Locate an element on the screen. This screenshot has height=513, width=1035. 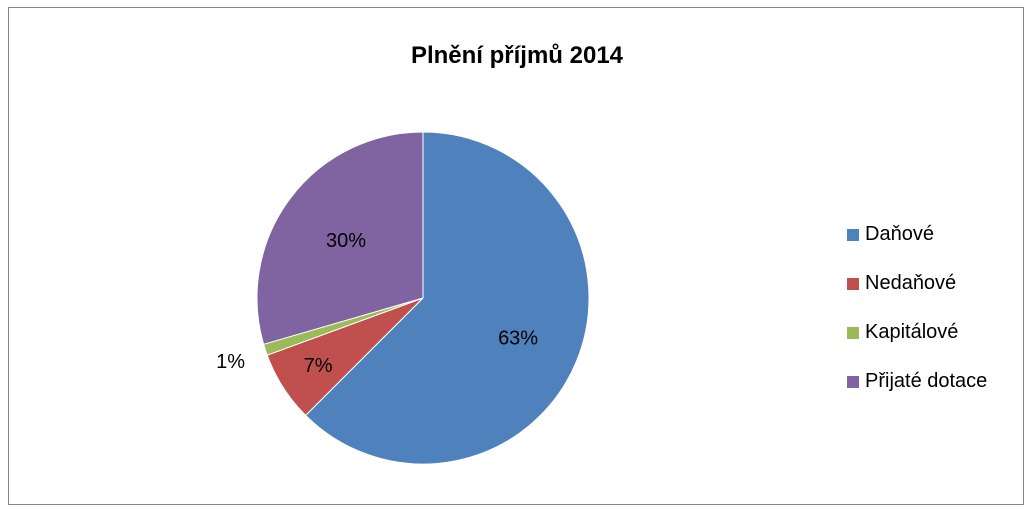
legend-swatch-prijate-dotace is located at coordinates (853, 381).